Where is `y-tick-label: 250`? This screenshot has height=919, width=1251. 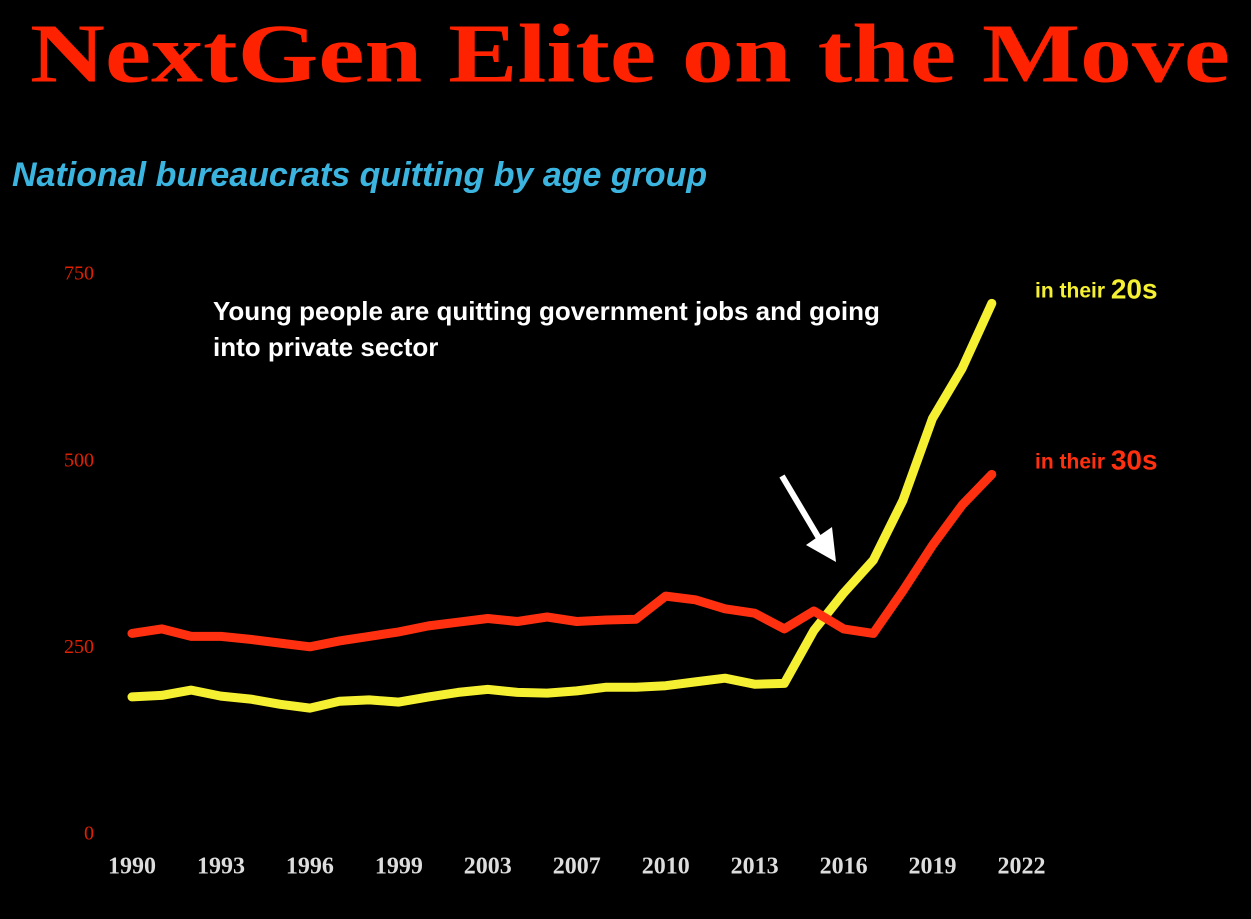 y-tick-label: 250 is located at coordinates (79, 647).